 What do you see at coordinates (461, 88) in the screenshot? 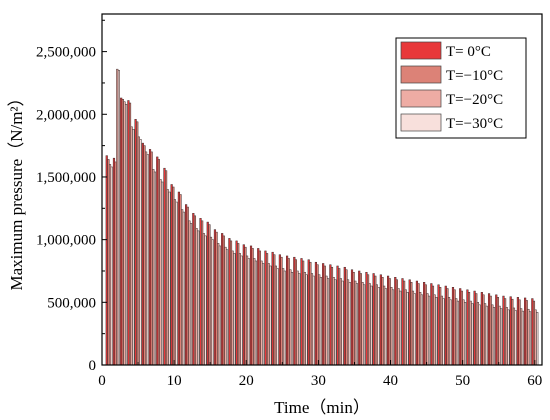
I see `legend: T= 0°C T=−10°C T=−20°C T=−30°C` at bounding box center [461, 88].